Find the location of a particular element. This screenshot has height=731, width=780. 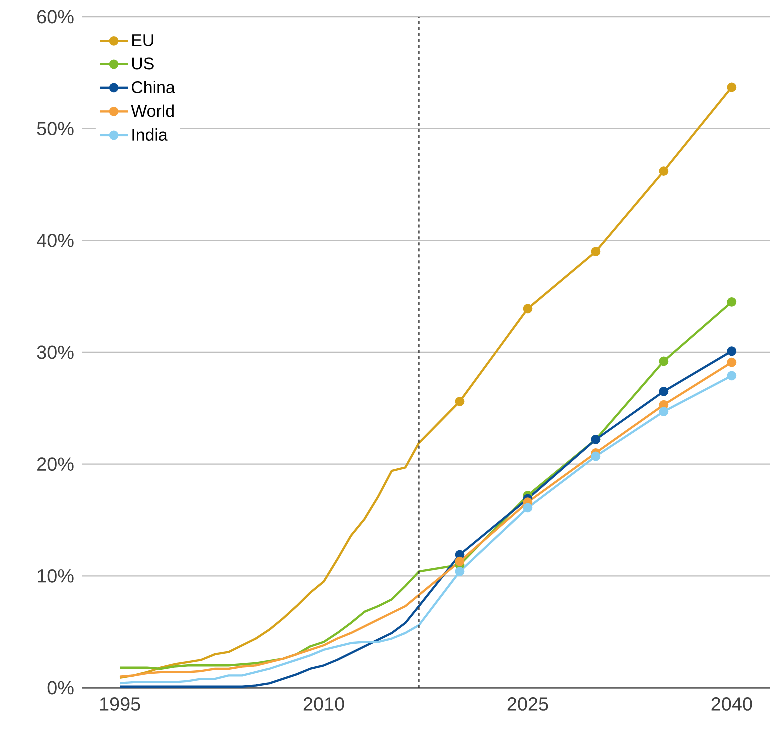

x-tick-label: 2010 is located at coordinates (324, 704).